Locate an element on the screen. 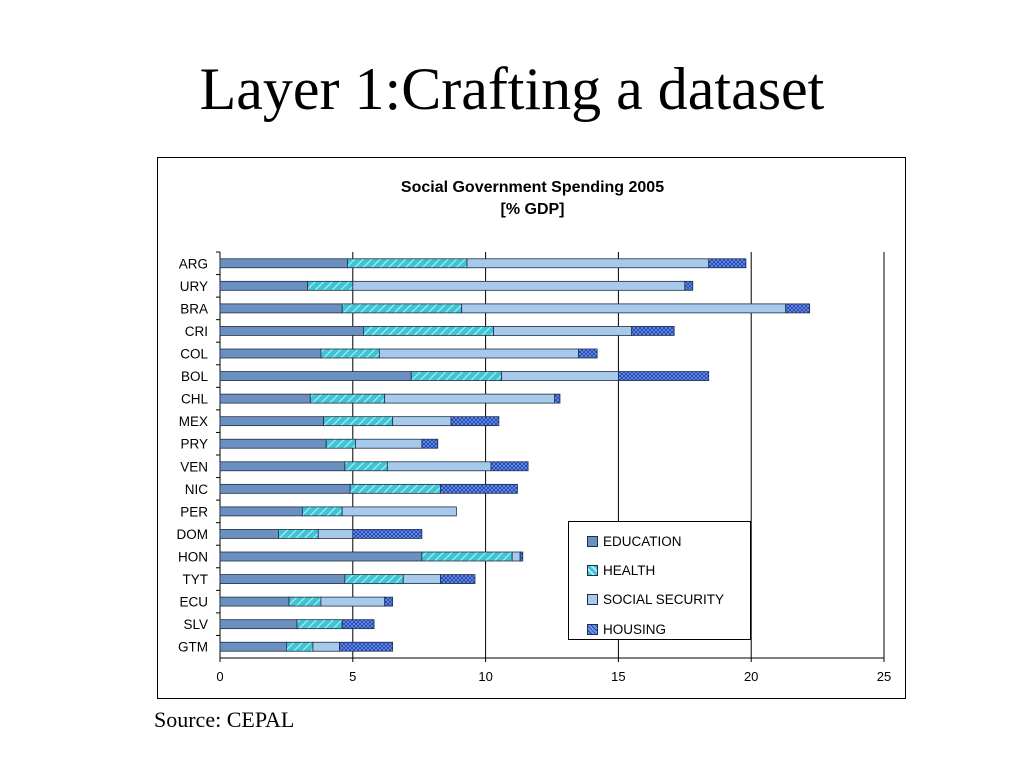 Image resolution: width=1024 pixels, height=768 pixels. bar-per-education is located at coordinates (261, 511).